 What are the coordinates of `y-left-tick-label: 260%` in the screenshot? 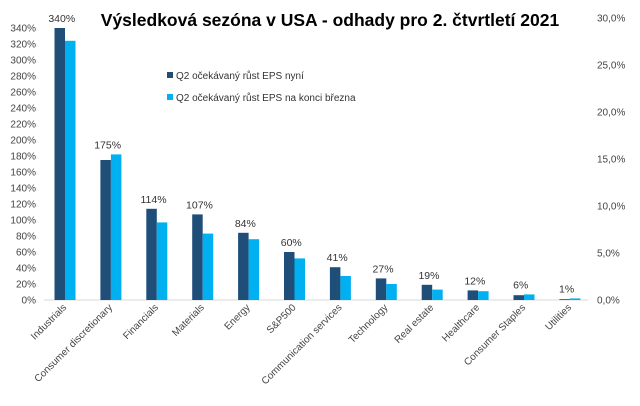 It's located at (23, 93).